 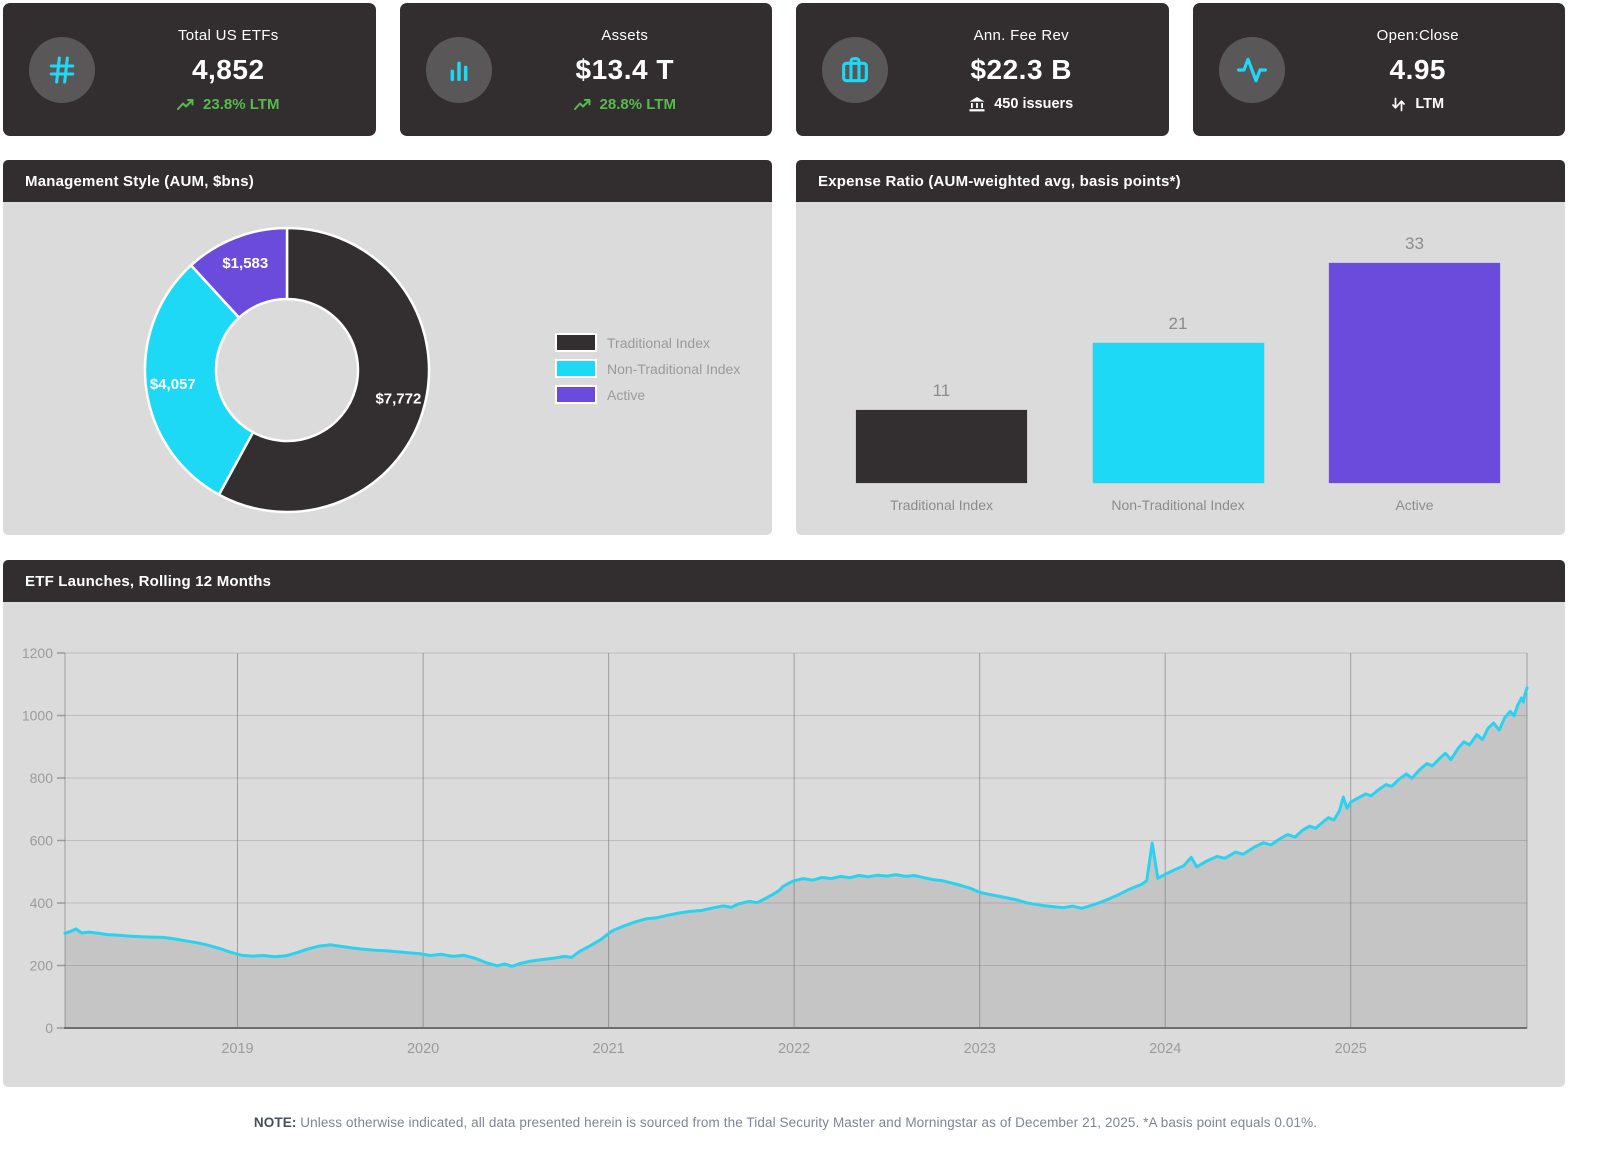 What do you see at coordinates (398, 398) in the screenshot?
I see `slice-value-label: $7,772` at bounding box center [398, 398].